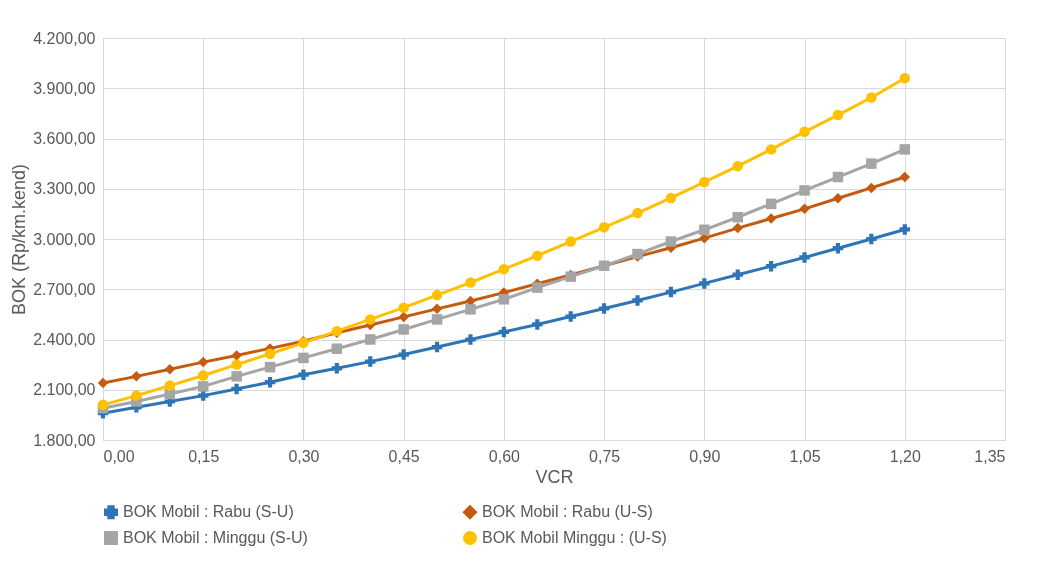 This screenshot has width=1047, height=570. Describe the element at coordinates (404, 456) in the screenshot. I see `x-tick-label: 0,45` at that location.